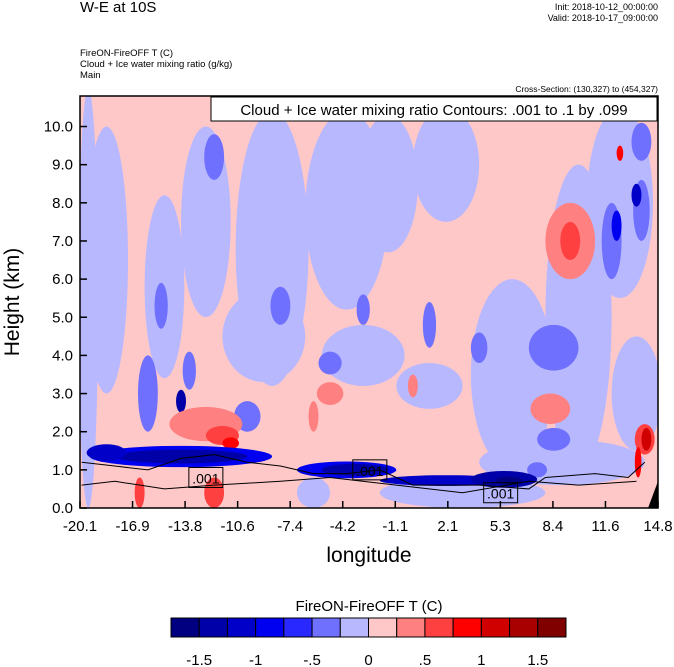 This screenshot has height=667, width=674. What do you see at coordinates (537, 659) in the screenshot?
I see `colorbar-label: 1.5` at bounding box center [537, 659].